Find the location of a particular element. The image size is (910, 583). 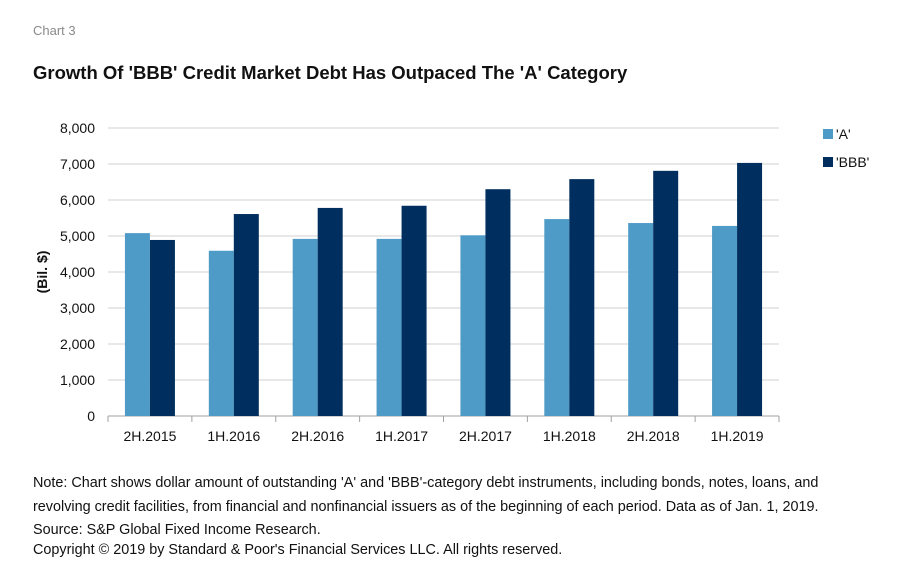

y-tick-label: 7,000 is located at coordinates (77, 164).